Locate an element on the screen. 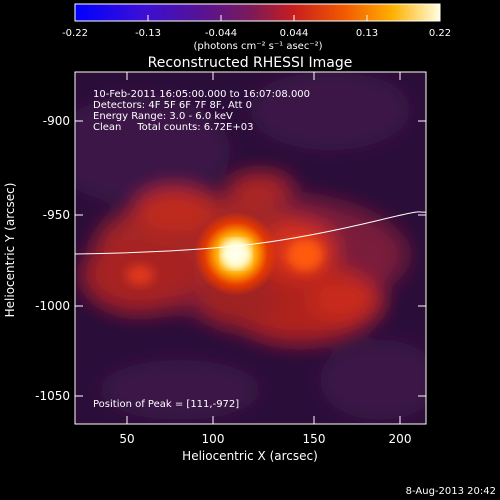 The height and width of the screenshot is (500, 500). x-axis-label: Heliocentric X (arcsec) is located at coordinates (250, 456).